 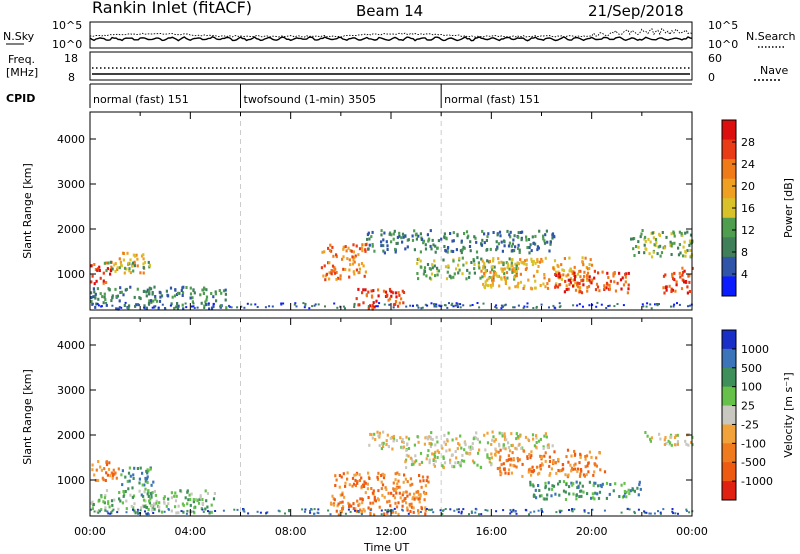 I want to click on colorbar-tick-label: 20, so click(x=748, y=186).